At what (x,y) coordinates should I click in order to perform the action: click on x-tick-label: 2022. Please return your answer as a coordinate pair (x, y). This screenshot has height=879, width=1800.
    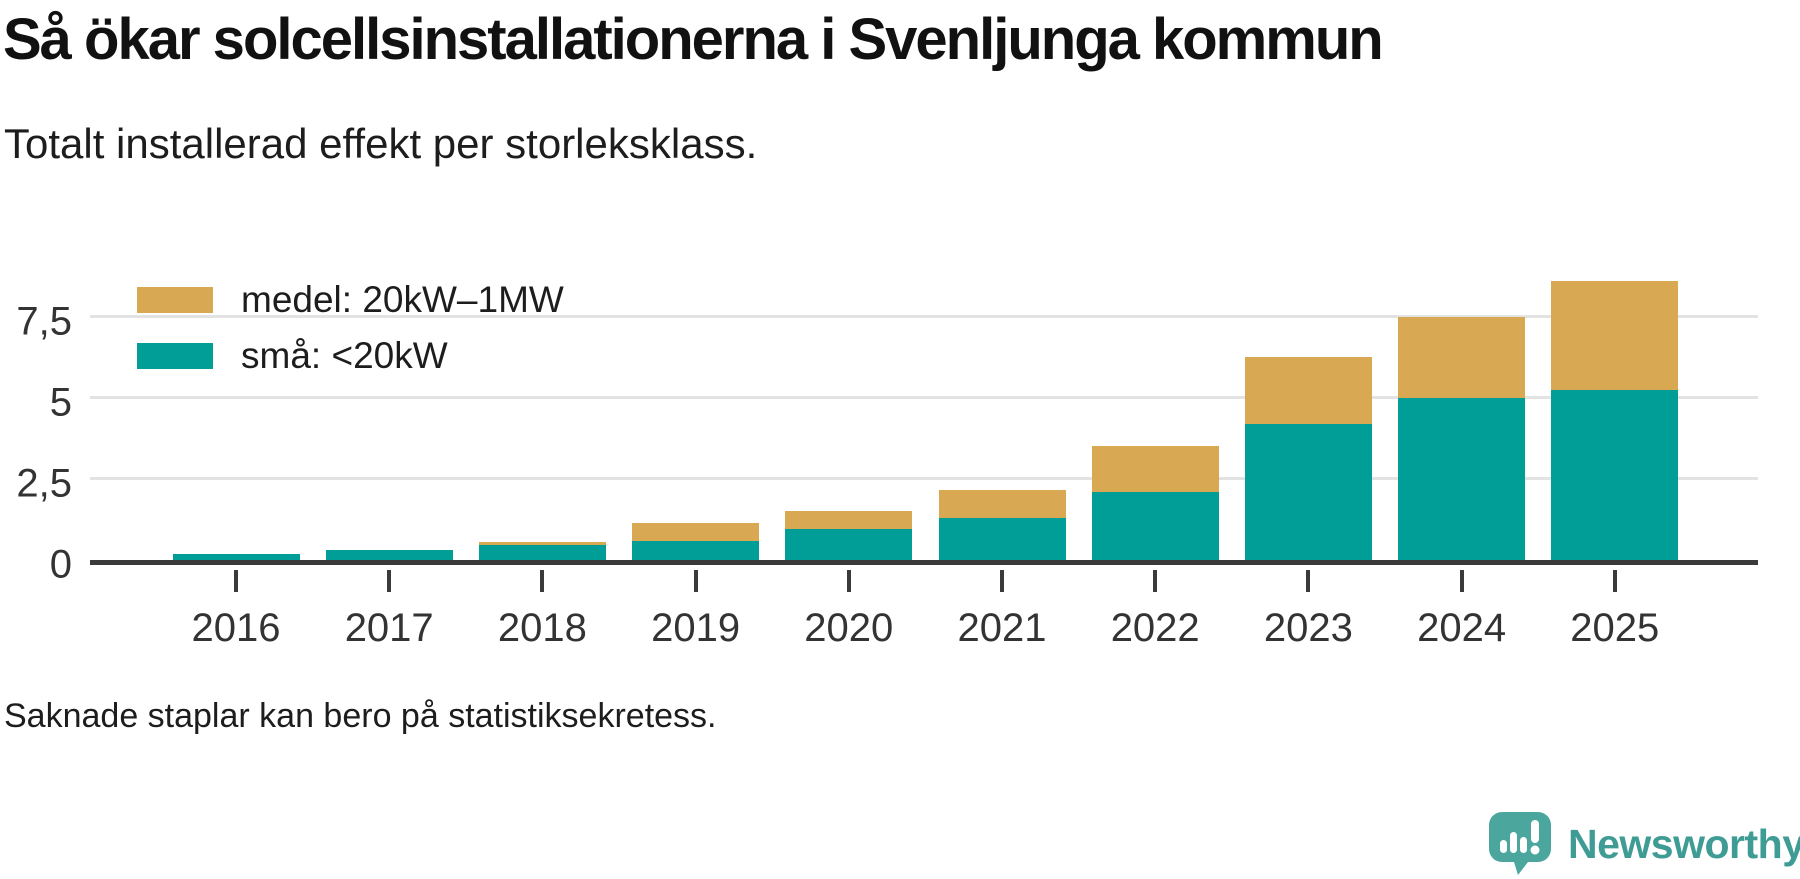
    Looking at the image, I should click on (1155, 628).